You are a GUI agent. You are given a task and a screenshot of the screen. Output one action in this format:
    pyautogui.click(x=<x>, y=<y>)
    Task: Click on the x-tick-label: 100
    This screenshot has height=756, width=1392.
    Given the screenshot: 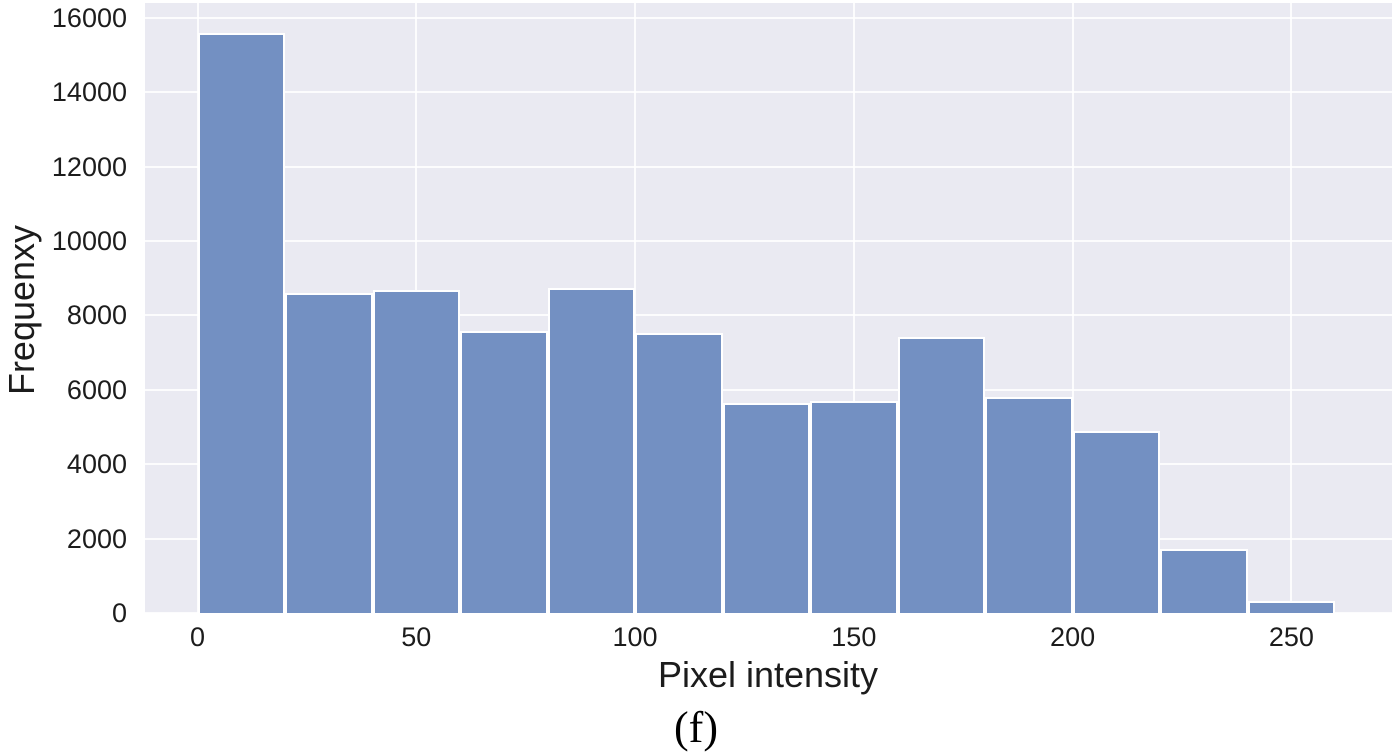 What is the action you would take?
    pyautogui.click(x=635, y=637)
    